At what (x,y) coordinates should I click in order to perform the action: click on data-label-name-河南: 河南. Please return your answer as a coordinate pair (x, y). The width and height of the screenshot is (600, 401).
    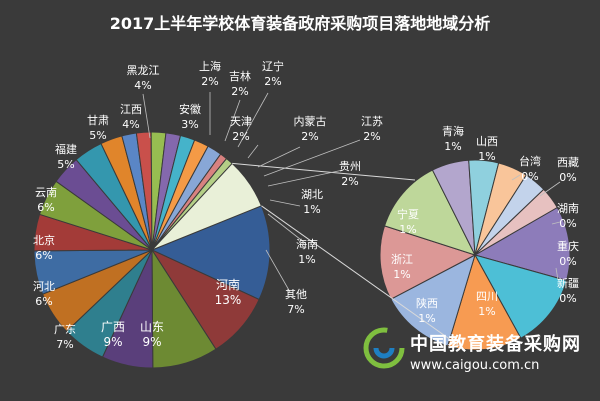
    Looking at the image, I should click on (228, 284).